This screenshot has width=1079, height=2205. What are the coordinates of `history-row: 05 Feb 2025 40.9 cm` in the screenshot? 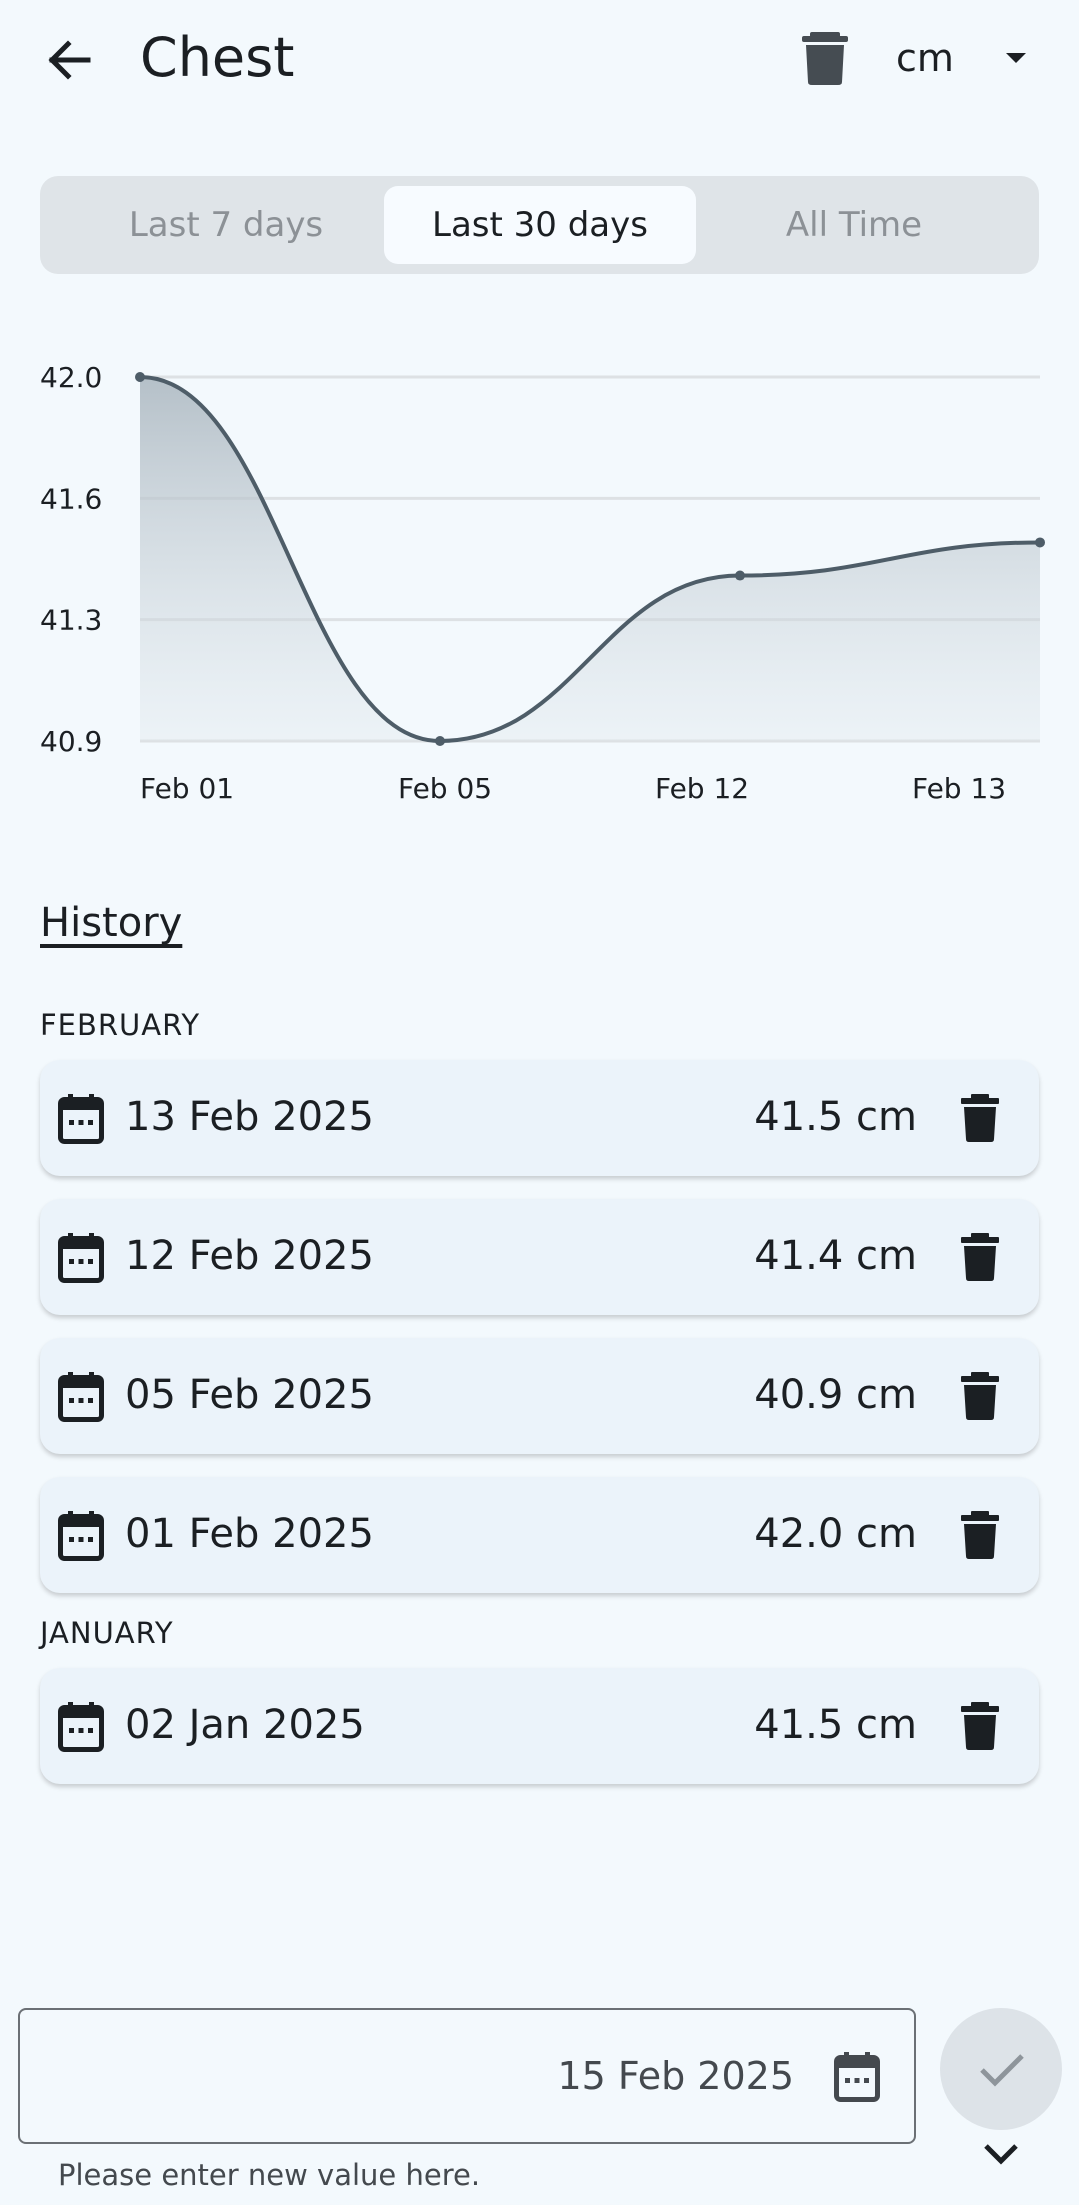 It's located at (539, 1396).